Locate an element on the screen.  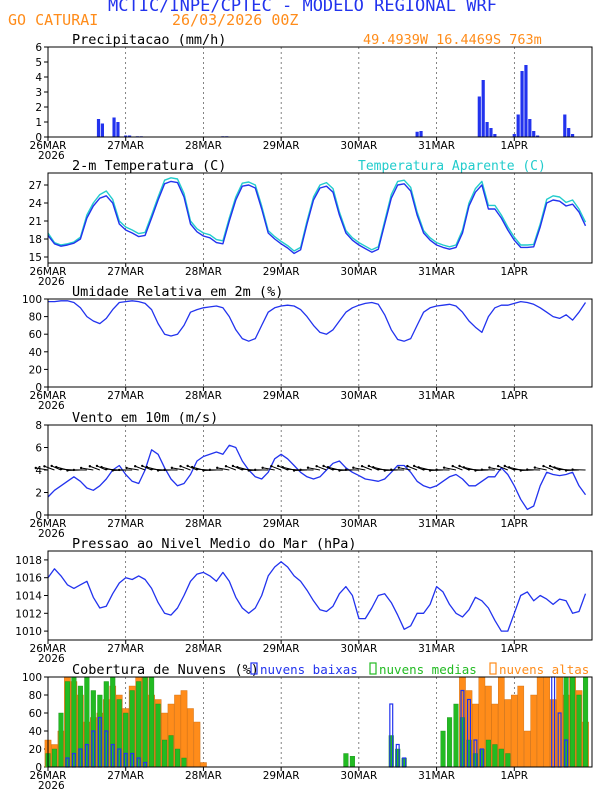
y-tick-label: 2 is located at coordinates (38, 494).